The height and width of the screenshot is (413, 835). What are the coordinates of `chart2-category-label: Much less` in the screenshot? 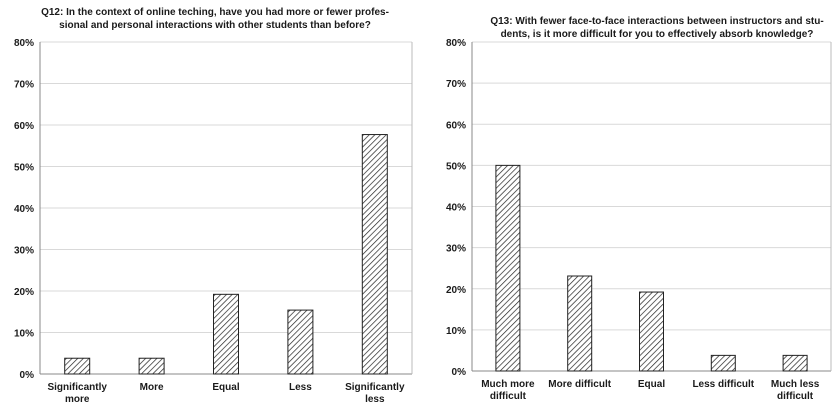 It's located at (795, 384).